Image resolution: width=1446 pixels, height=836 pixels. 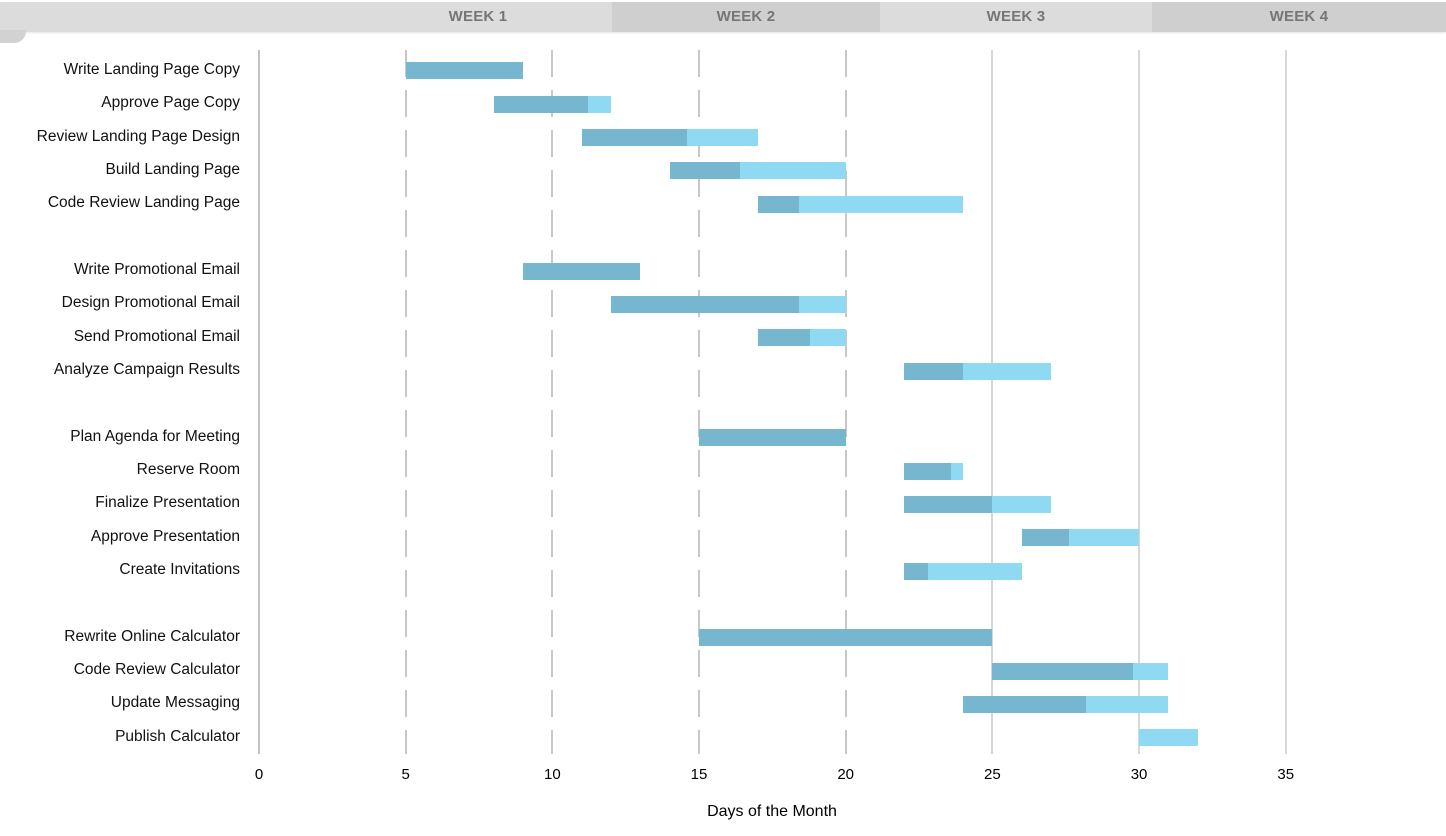 What do you see at coordinates (992, 774) in the screenshot?
I see `x-tick-label: 25` at bounding box center [992, 774].